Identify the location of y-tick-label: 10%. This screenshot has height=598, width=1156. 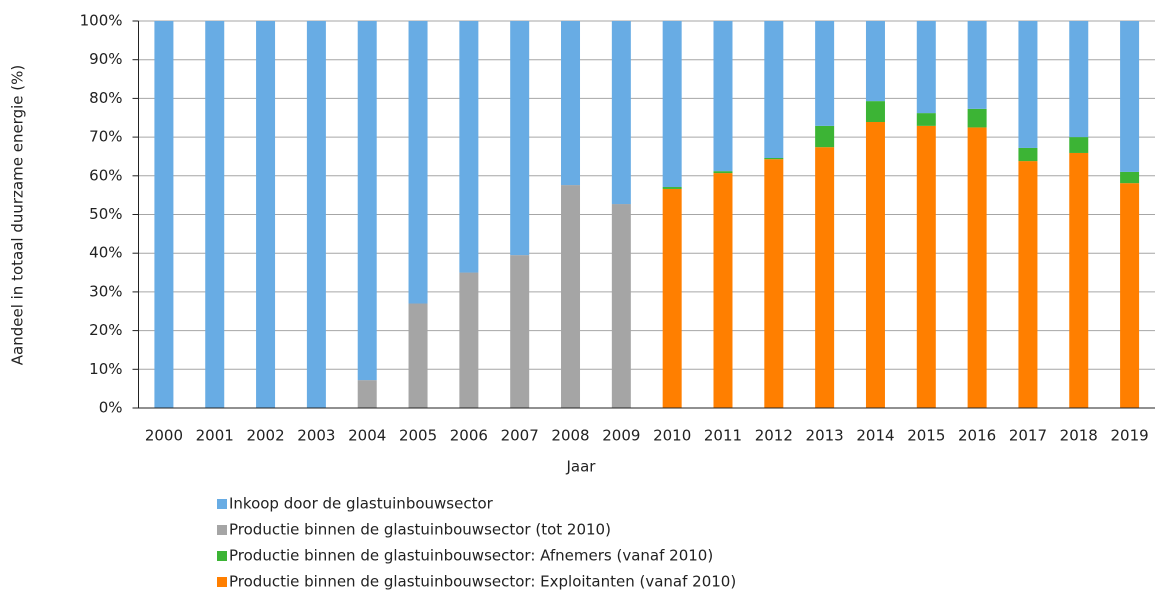
(105, 369).